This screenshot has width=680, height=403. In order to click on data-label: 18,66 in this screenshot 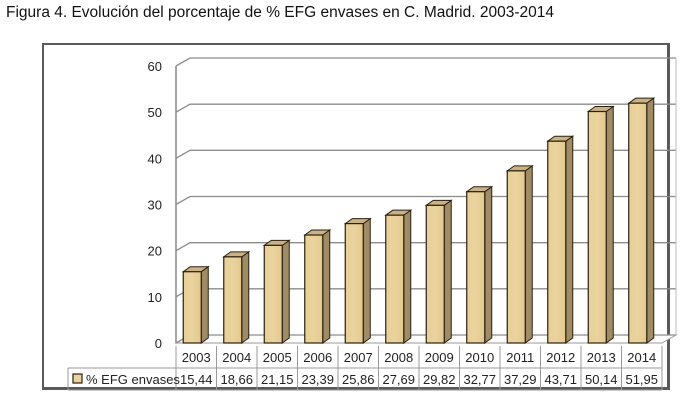, I will do `click(236, 379)`.